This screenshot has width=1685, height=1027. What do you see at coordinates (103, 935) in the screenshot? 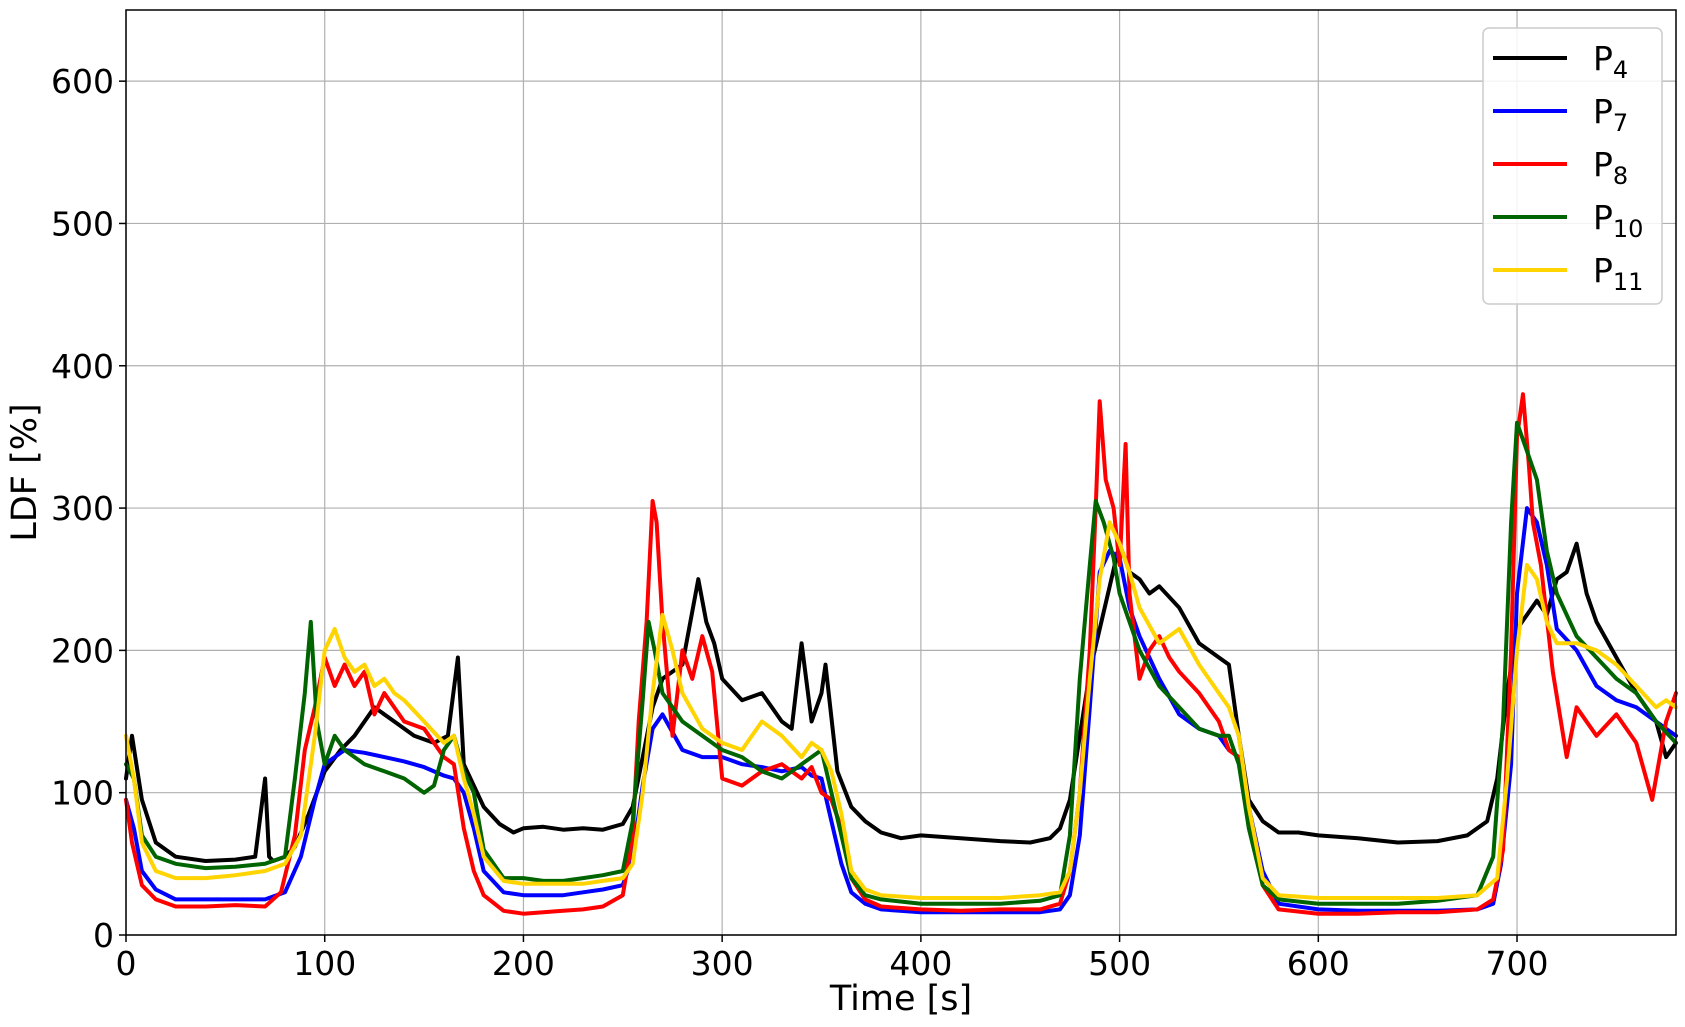
I see `y-tick-label: 0` at bounding box center [103, 935].